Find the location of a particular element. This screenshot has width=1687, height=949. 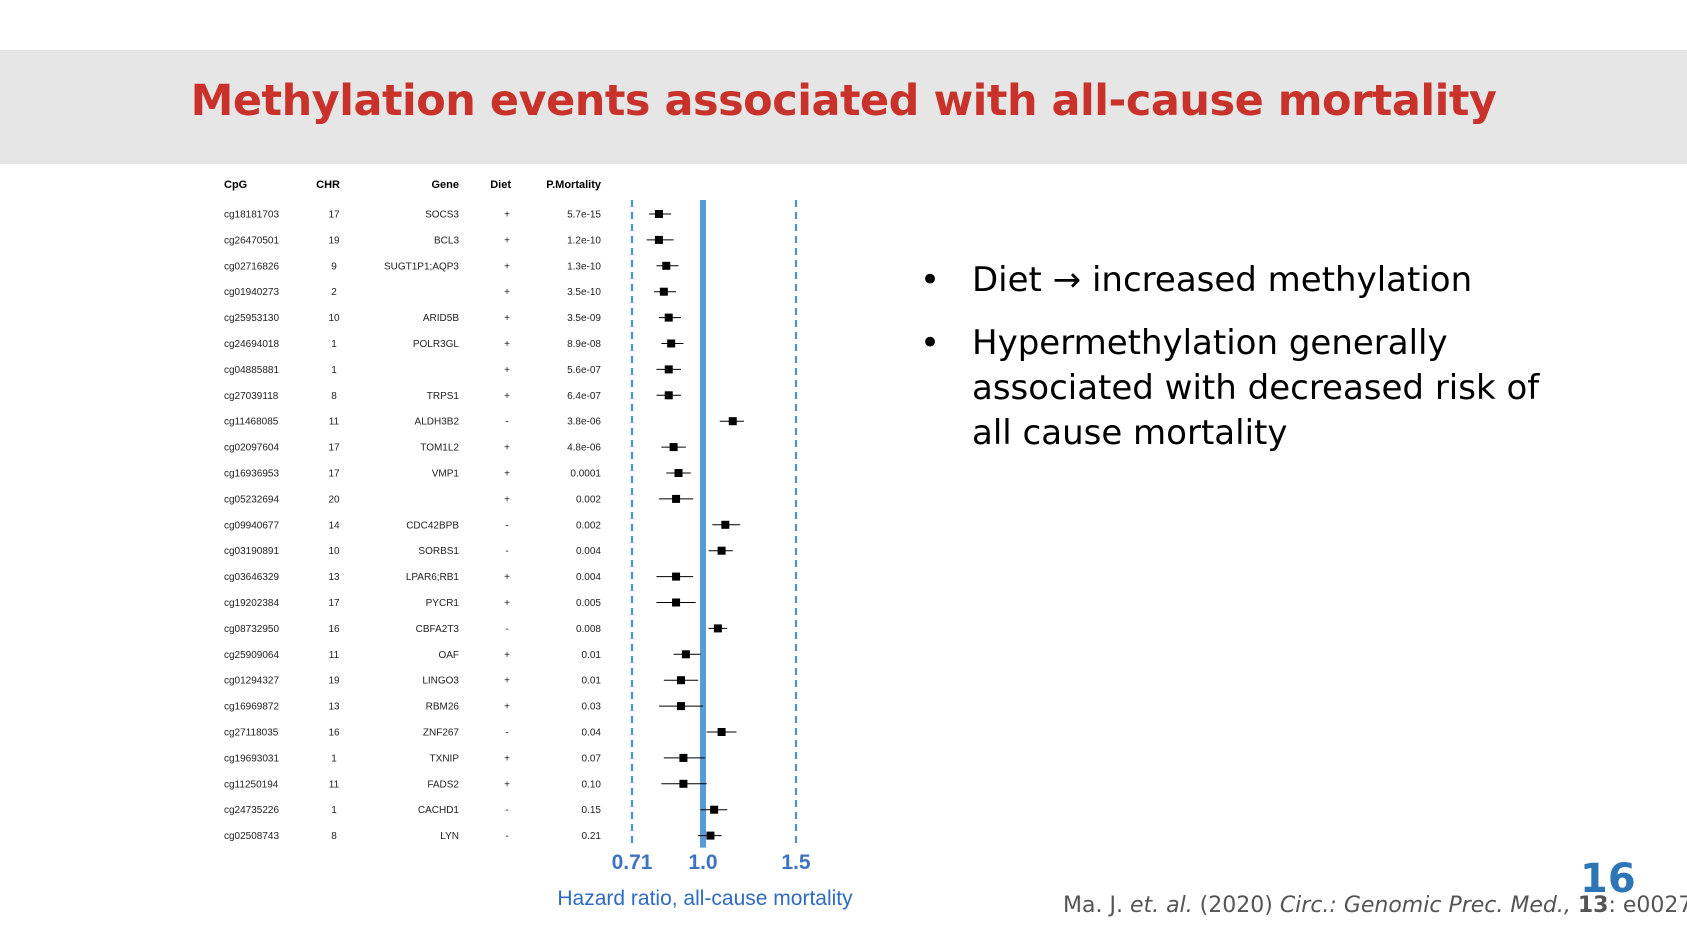

cell-cpg: cg05232694 is located at coordinates (251, 499).